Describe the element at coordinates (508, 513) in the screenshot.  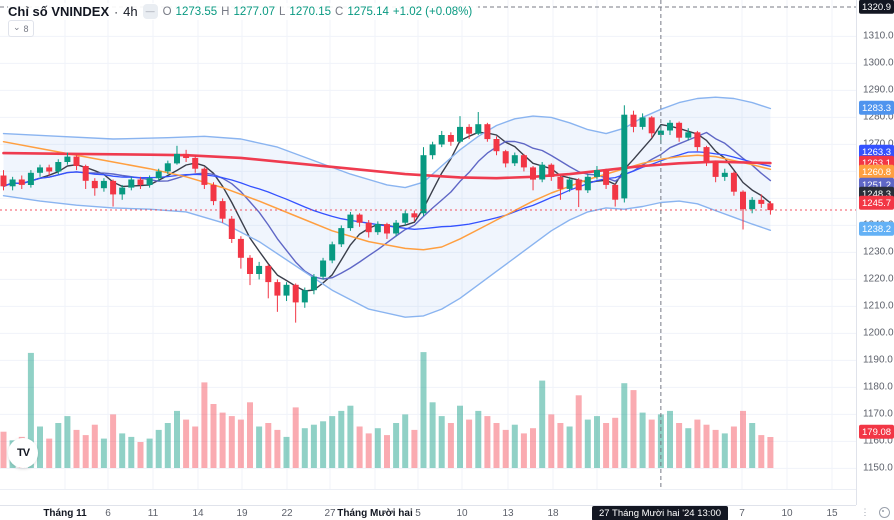
I see `time-axis-label: 13` at that location.